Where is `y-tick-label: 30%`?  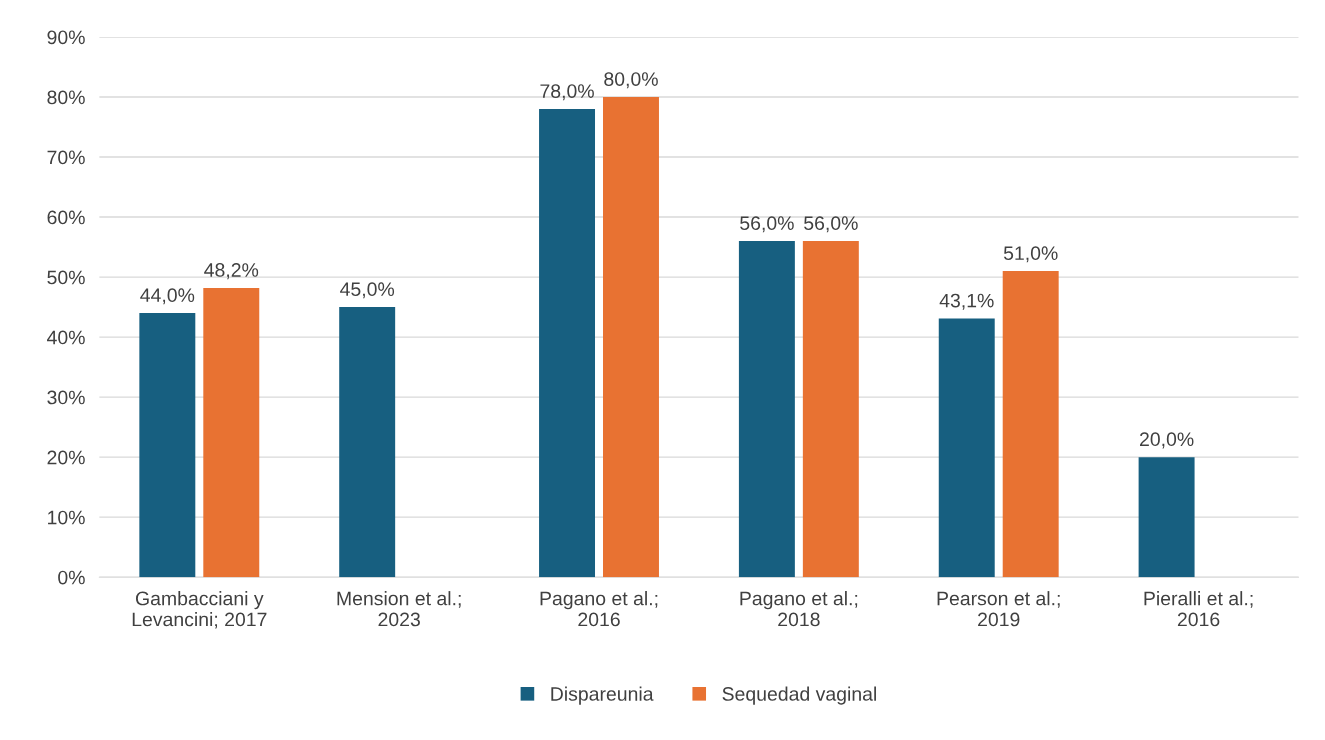 y-tick-label: 30% is located at coordinates (66, 397).